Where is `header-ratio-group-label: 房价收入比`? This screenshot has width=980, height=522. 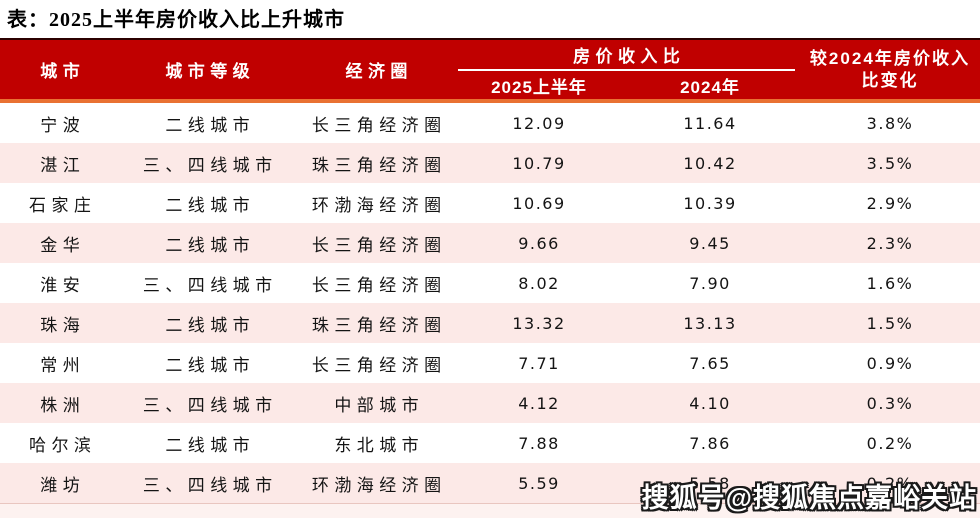
header-ratio-group-label: 房价收入比 is located at coordinates (626, 55).